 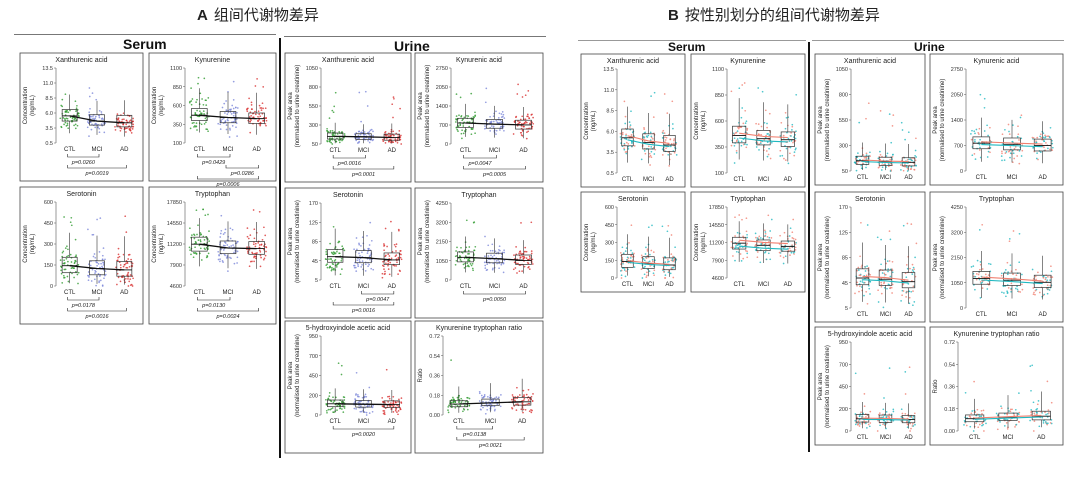 What do you see at coordinates (687, 47) in the screenshot?
I see `panel-b-serum-header: Serum` at bounding box center [687, 47].